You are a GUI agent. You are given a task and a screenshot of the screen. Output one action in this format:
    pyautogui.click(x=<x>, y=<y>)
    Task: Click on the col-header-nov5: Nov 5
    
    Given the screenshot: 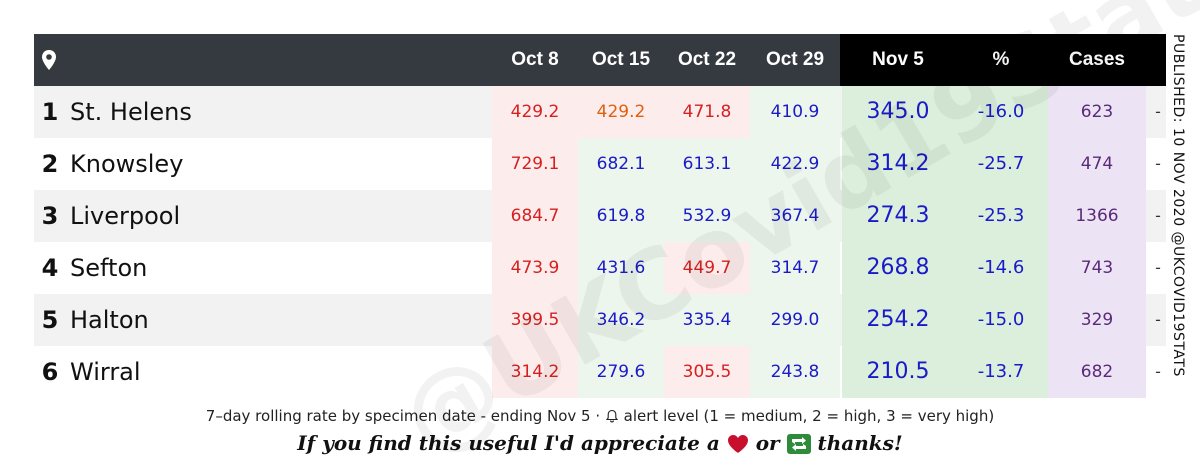 What is the action you would take?
    pyautogui.click(x=898, y=59)
    